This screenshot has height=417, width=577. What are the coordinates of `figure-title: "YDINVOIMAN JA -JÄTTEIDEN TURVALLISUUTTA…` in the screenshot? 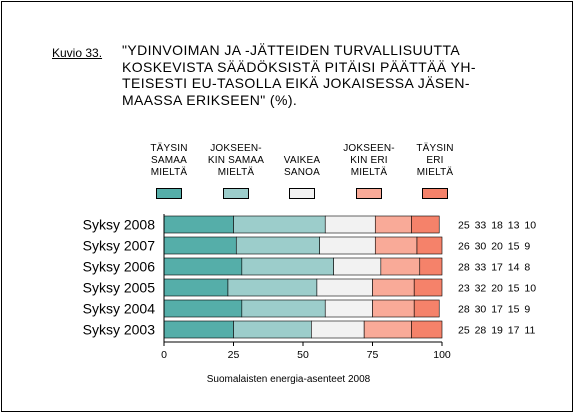 It's located at (332, 75).